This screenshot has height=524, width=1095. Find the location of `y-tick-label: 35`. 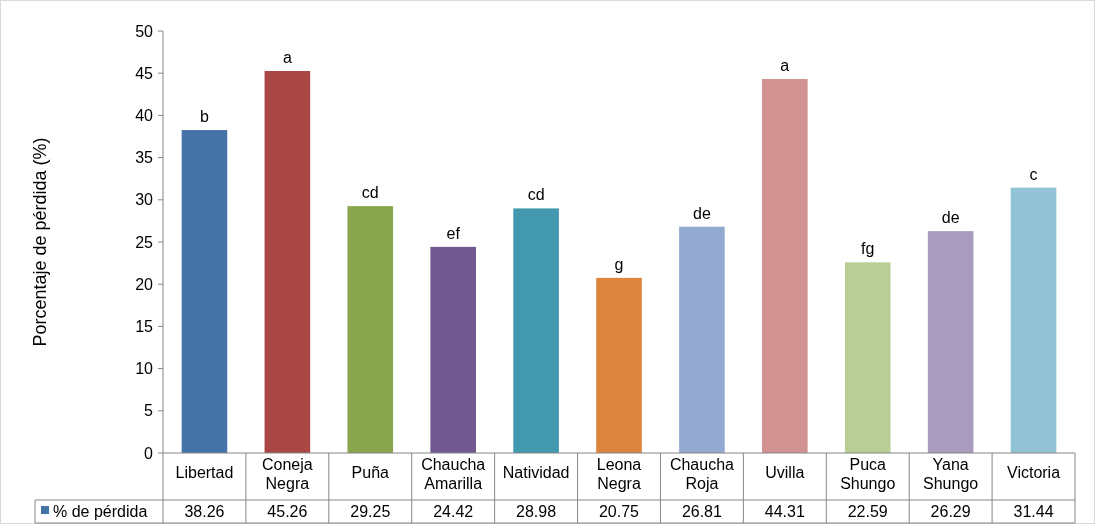

y-tick-label: 35 is located at coordinates (144, 158).